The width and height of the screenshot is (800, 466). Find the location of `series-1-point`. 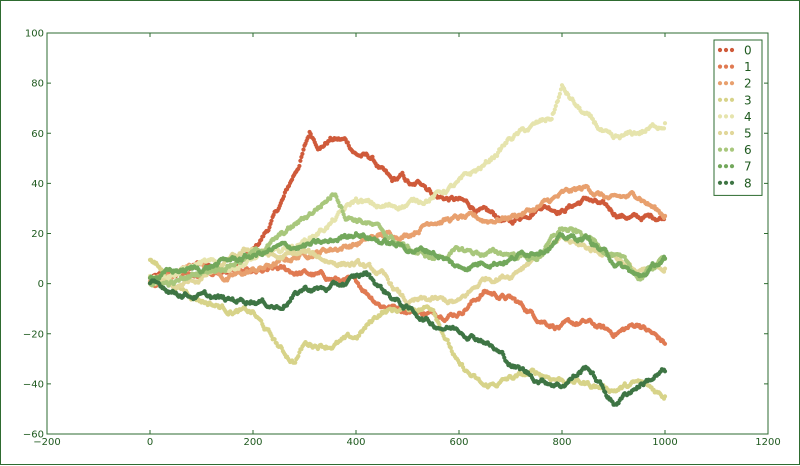

series-1-point is located at coordinates (665, 343).